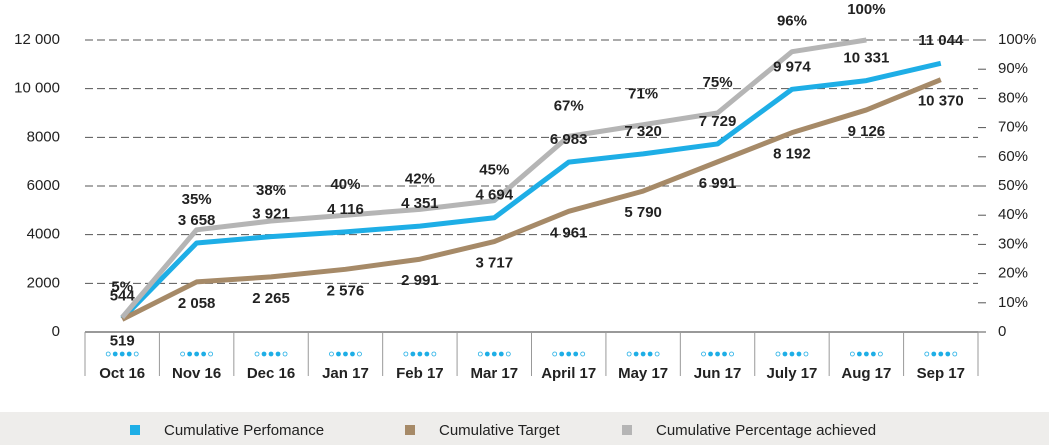 This screenshot has width=1049, height=445. Describe the element at coordinates (792, 66) in the screenshot. I see `data-label: 9 974` at that location.